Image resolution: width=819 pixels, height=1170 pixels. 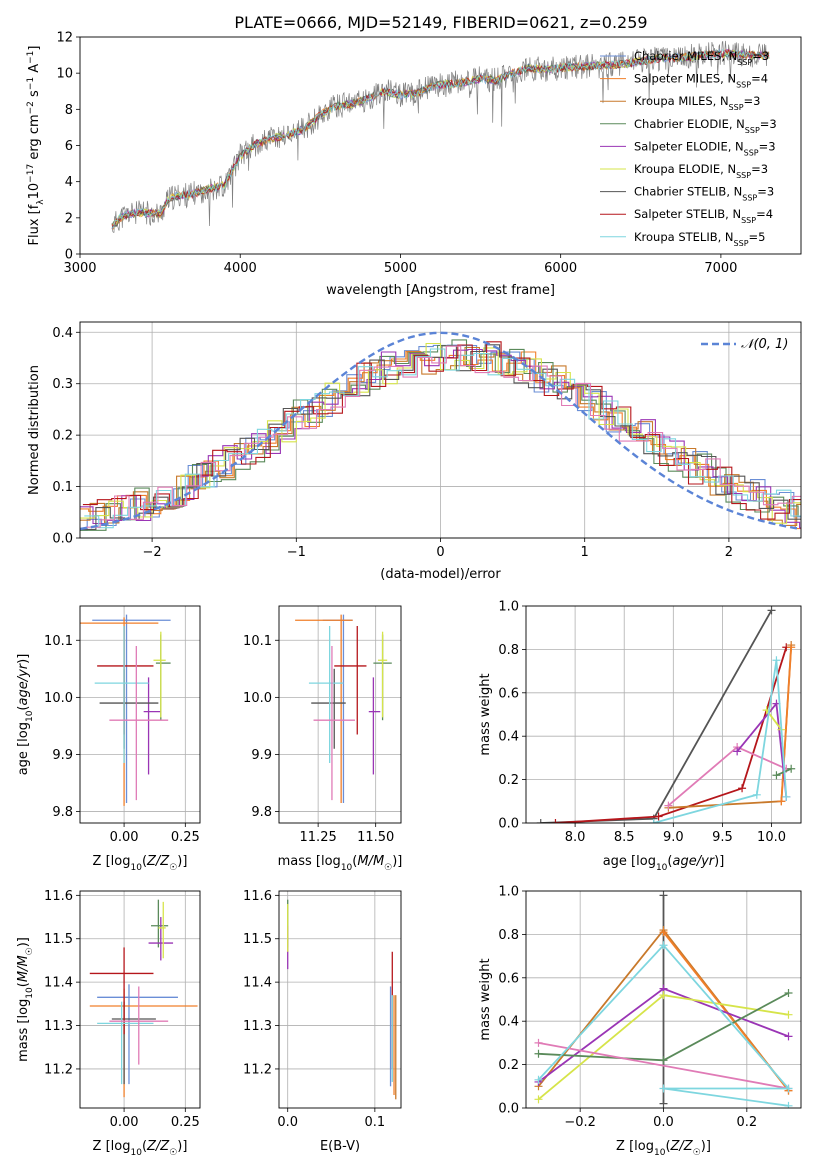 What do you see at coordinates (689, 124) in the screenshot?
I see `legend-label: Chabrier ELODIE, N` at bounding box center [689, 124].